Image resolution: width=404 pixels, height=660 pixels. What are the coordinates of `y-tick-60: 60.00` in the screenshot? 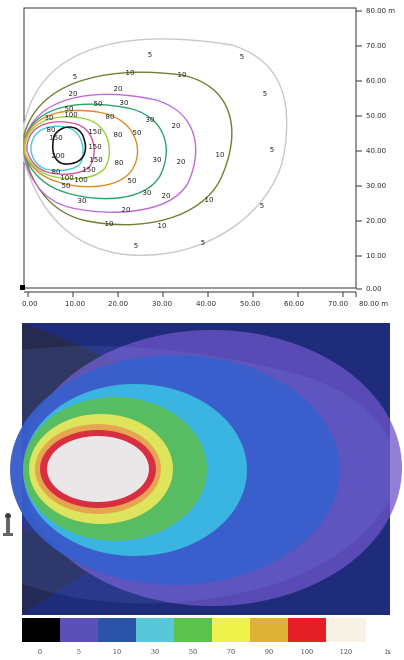 It's located at (376, 81).